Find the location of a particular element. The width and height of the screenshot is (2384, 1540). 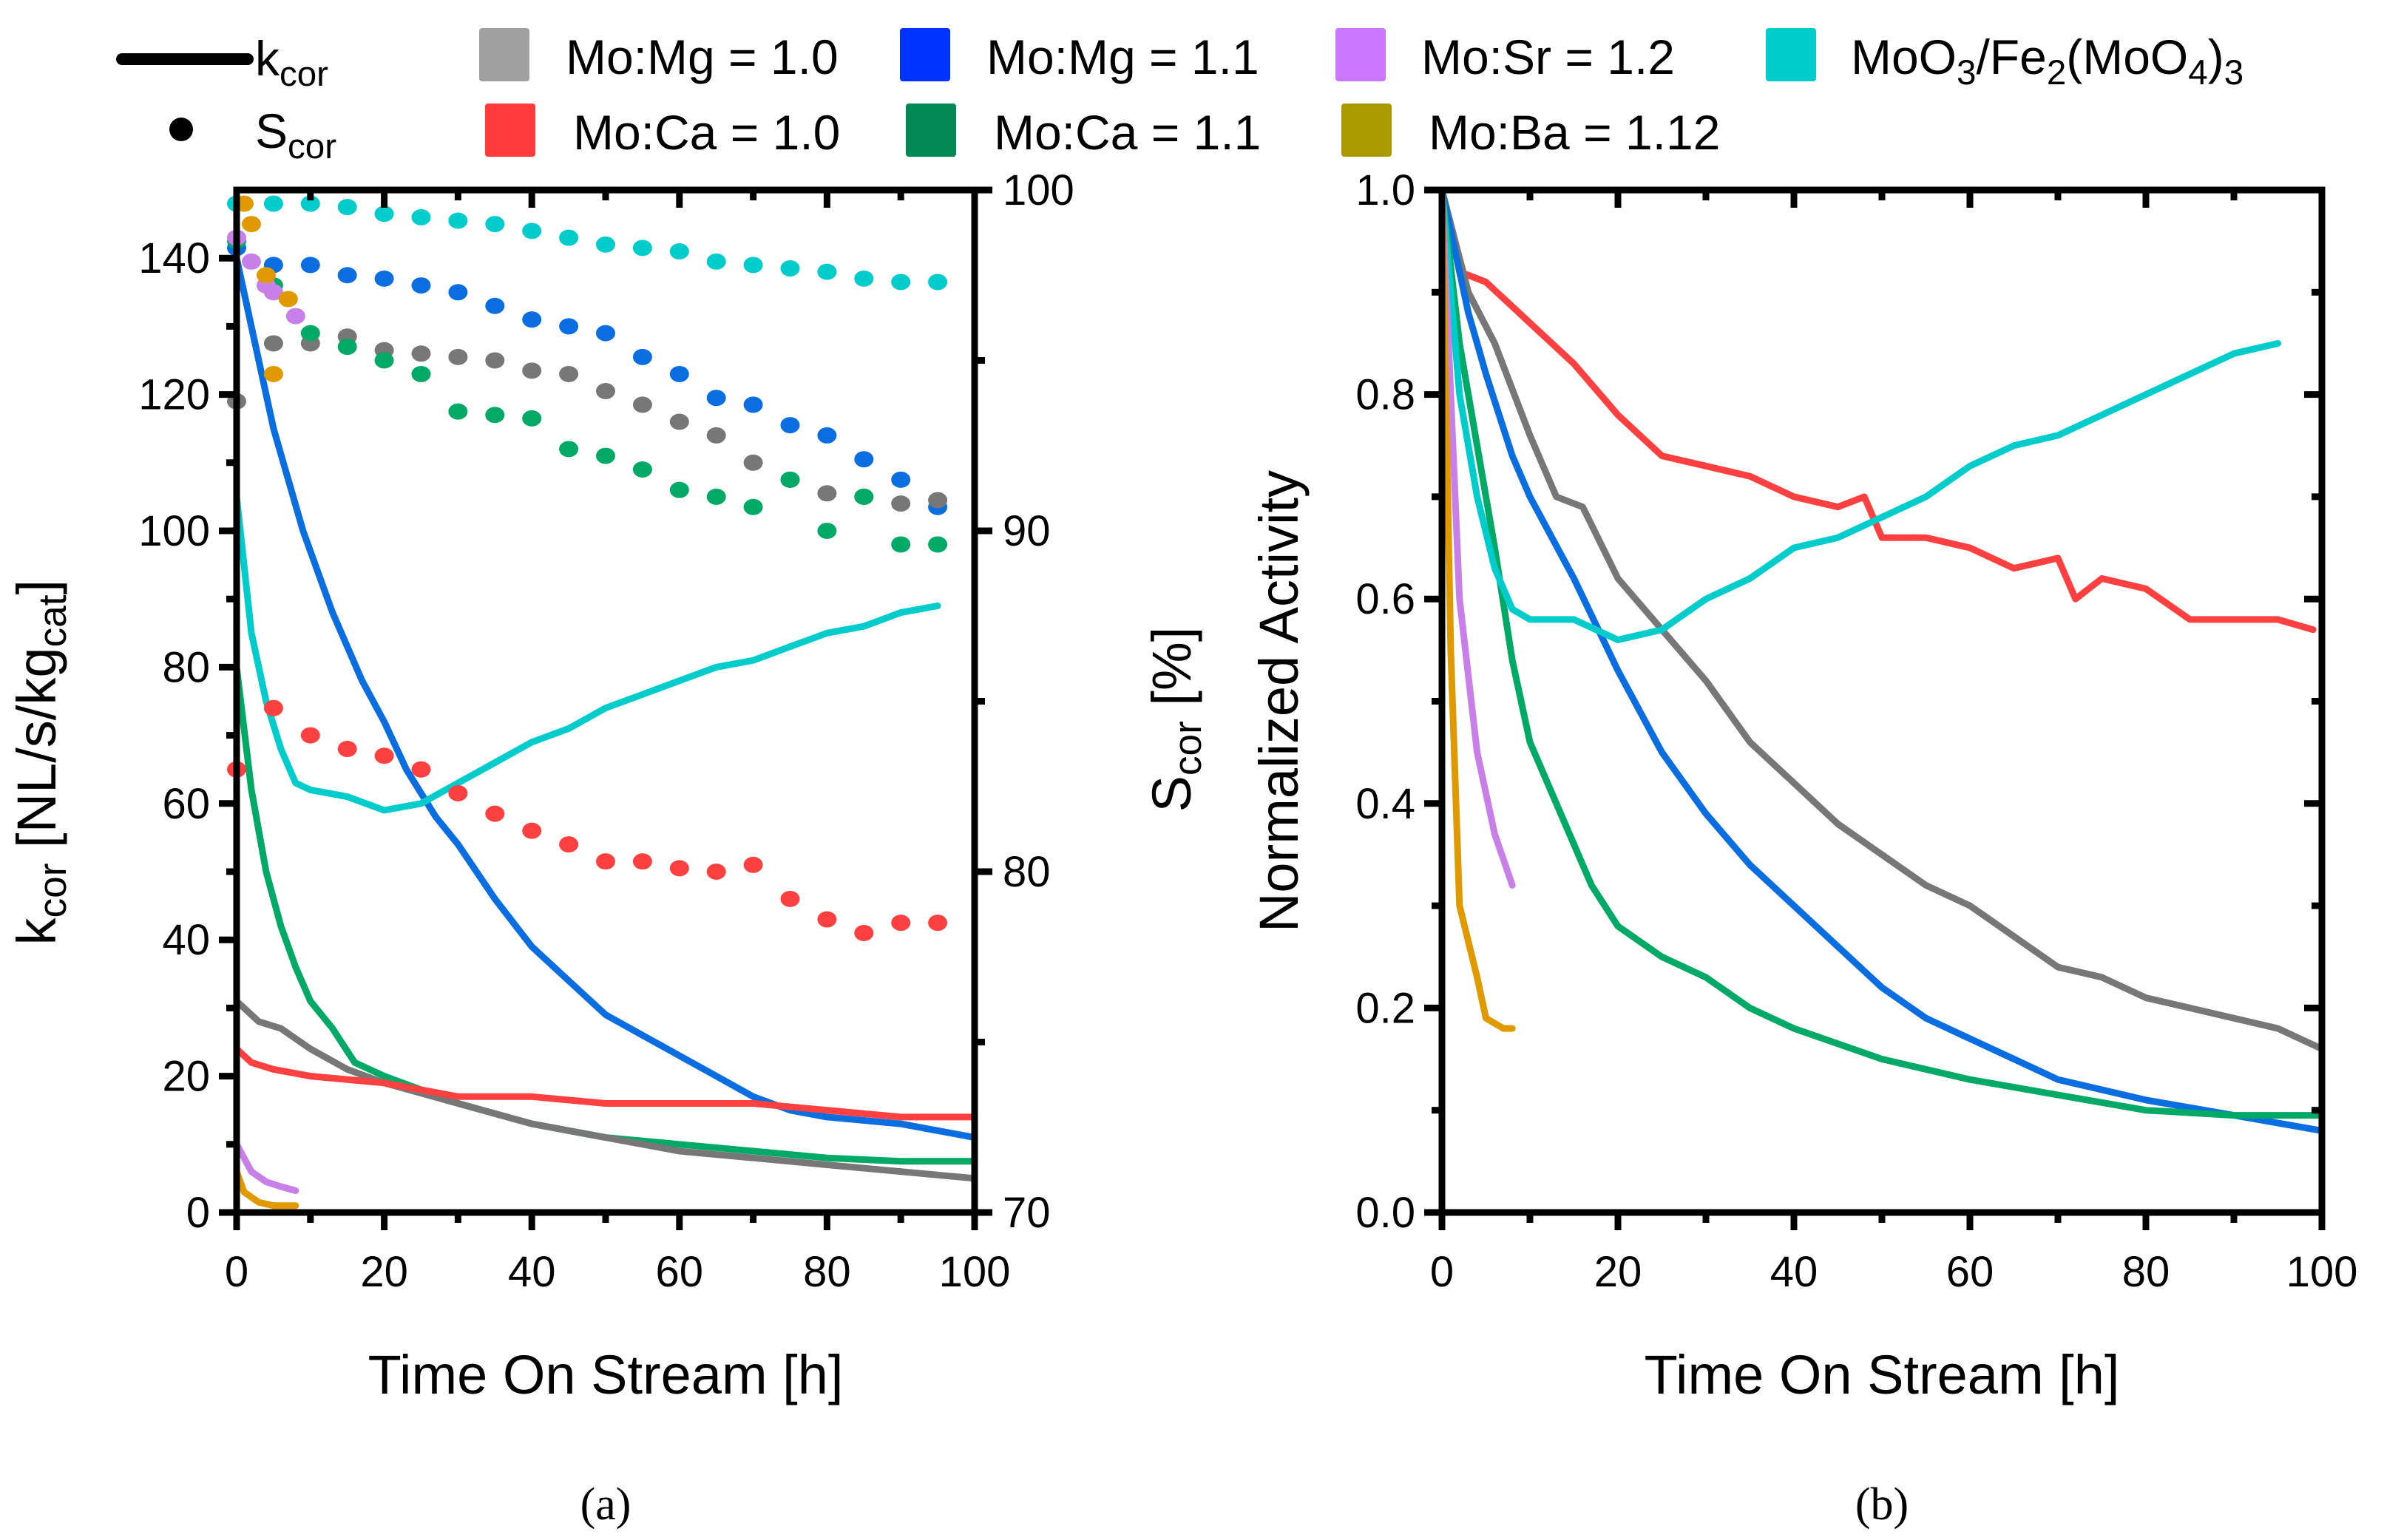

series-line-ca11 is located at coordinates (605, 914).